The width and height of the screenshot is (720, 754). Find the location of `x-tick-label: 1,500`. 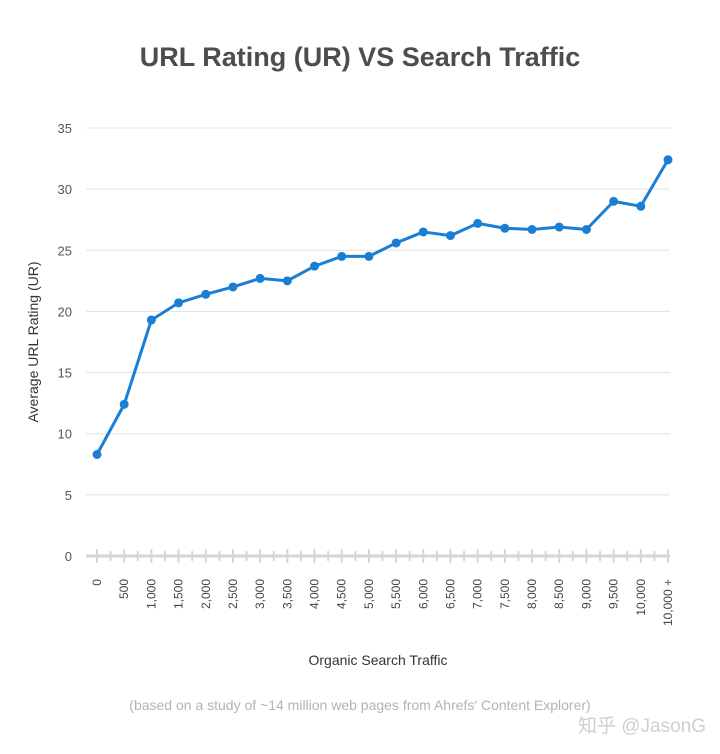

x-tick-label: 1,500 is located at coordinates (179, 594).